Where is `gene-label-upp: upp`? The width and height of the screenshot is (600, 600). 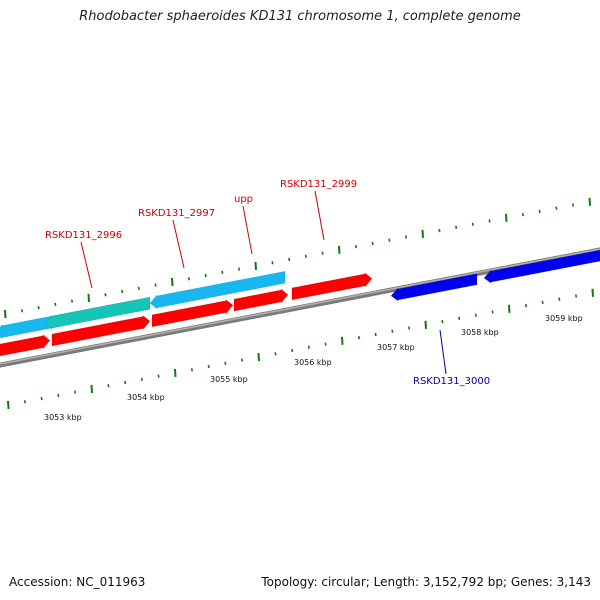 gene-label-upp: upp is located at coordinates (243, 199).